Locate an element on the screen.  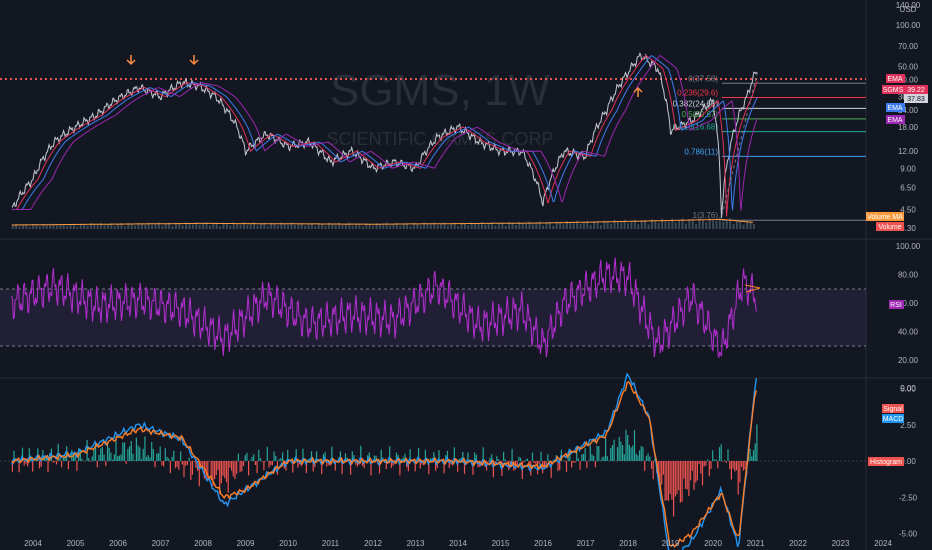
price-tick-label: 140.00 is located at coordinates (908, 5).